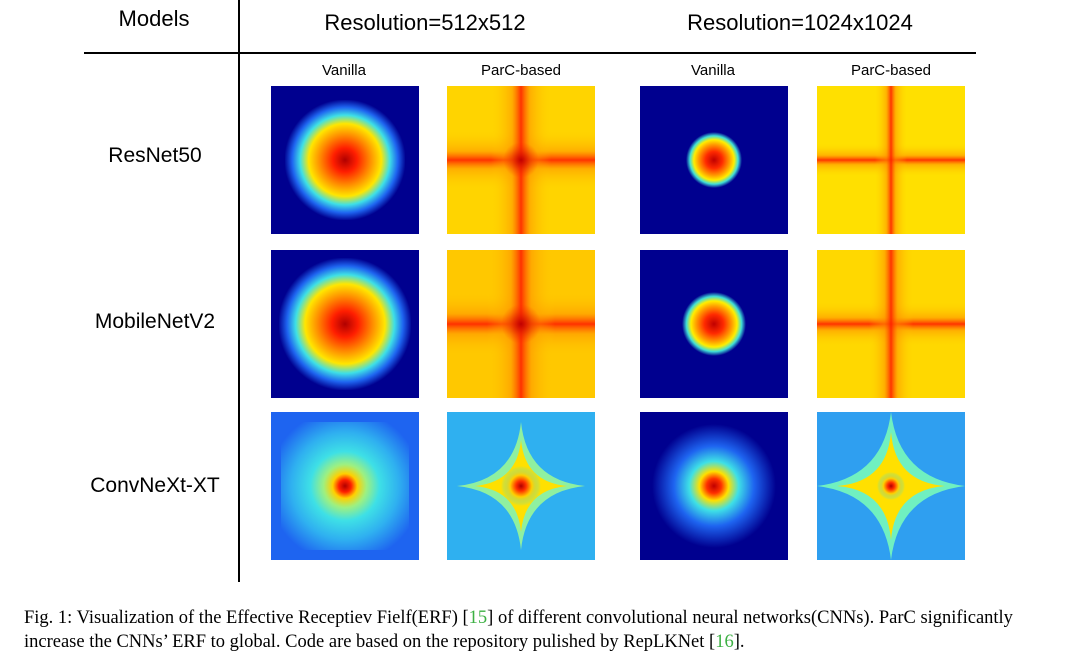 This screenshot has width=1080, height=657. What do you see at coordinates (891, 70) in the screenshot?
I see `subheader-parc-1024: ParC-based` at bounding box center [891, 70].